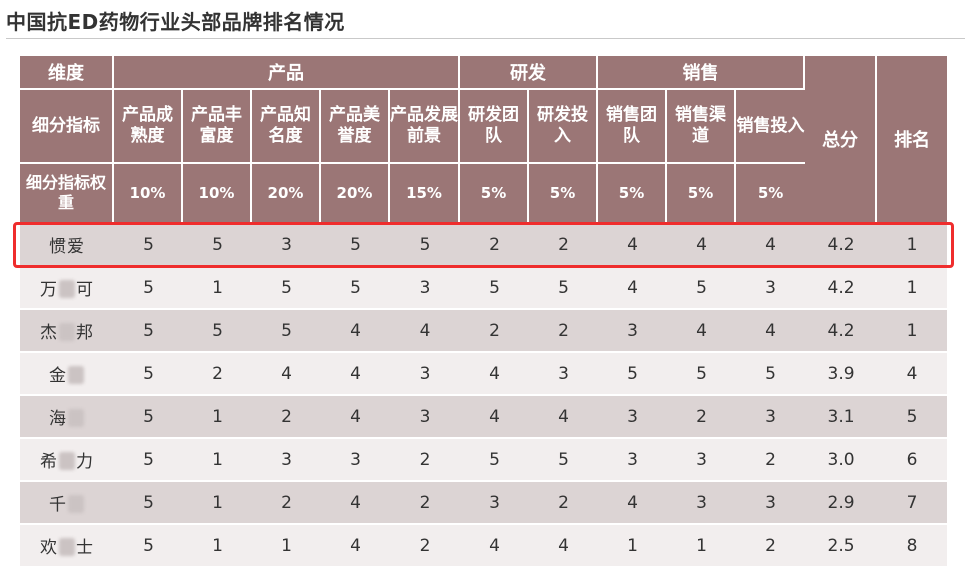  What do you see at coordinates (529, 73) in the screenshot?
I see `group-header-rnd: 研发` at bounding box center [529, 73].